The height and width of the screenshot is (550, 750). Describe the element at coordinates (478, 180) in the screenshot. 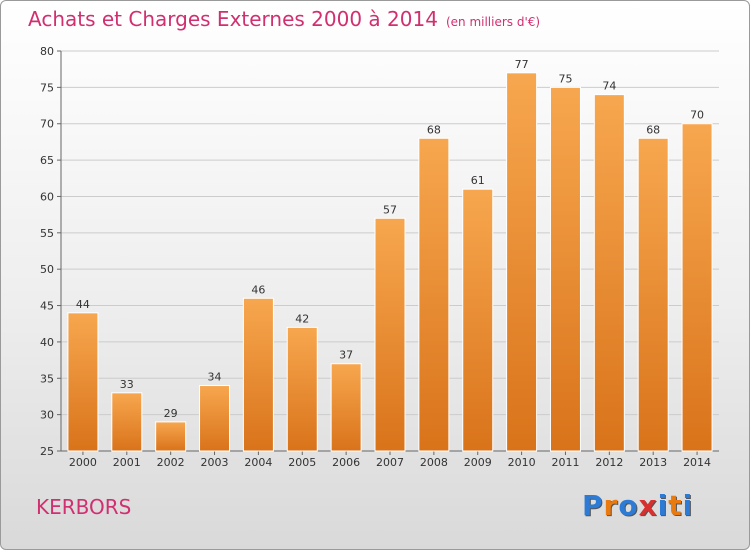

I see `value-label-2009: 61` at that location.